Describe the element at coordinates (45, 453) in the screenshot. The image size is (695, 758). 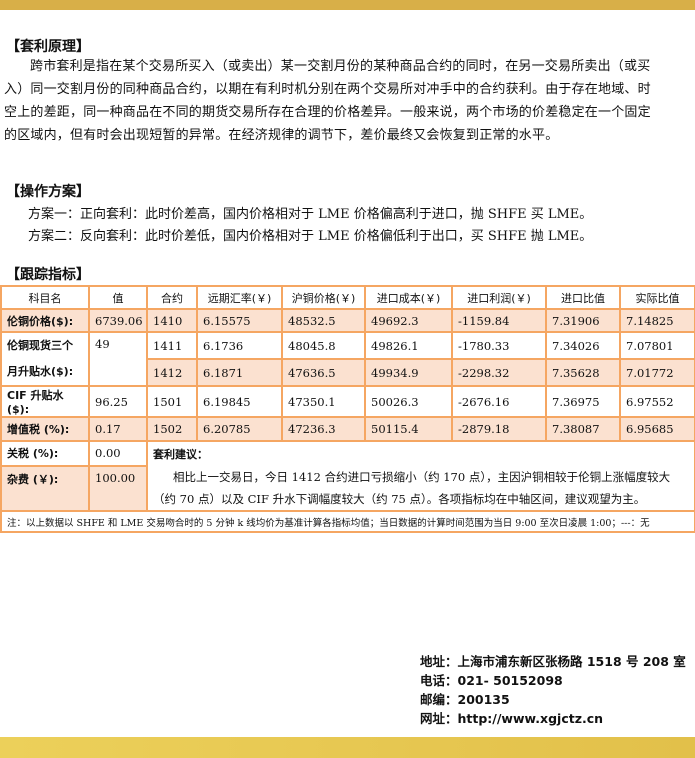
I see `label-cell: 关税 (%):` at that location.